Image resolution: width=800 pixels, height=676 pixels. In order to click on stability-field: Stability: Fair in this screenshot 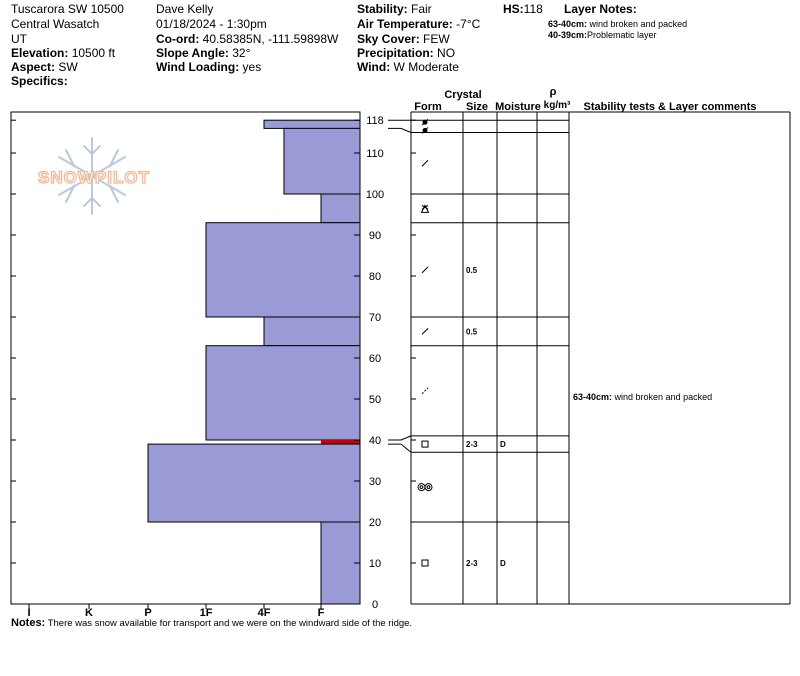, I will do `click(394, 9)`.